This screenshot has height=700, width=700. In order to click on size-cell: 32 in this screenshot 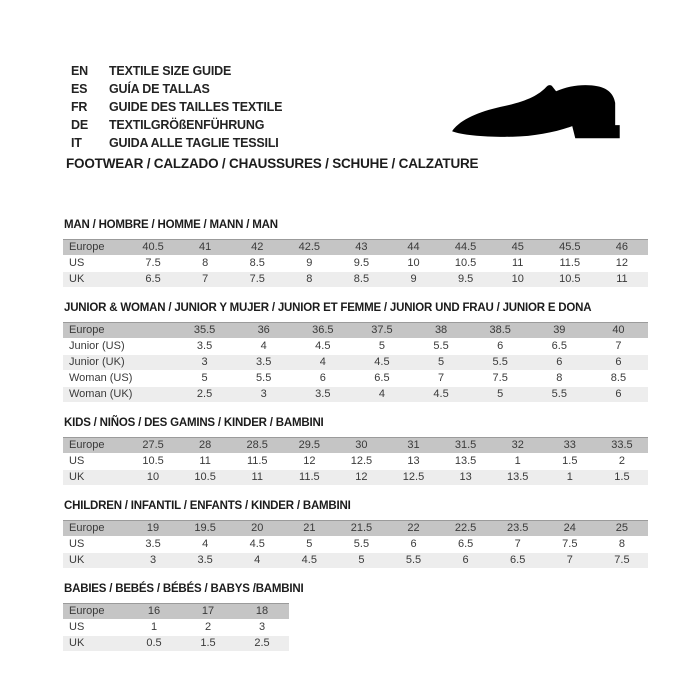, I will do `click(517, 445)`.